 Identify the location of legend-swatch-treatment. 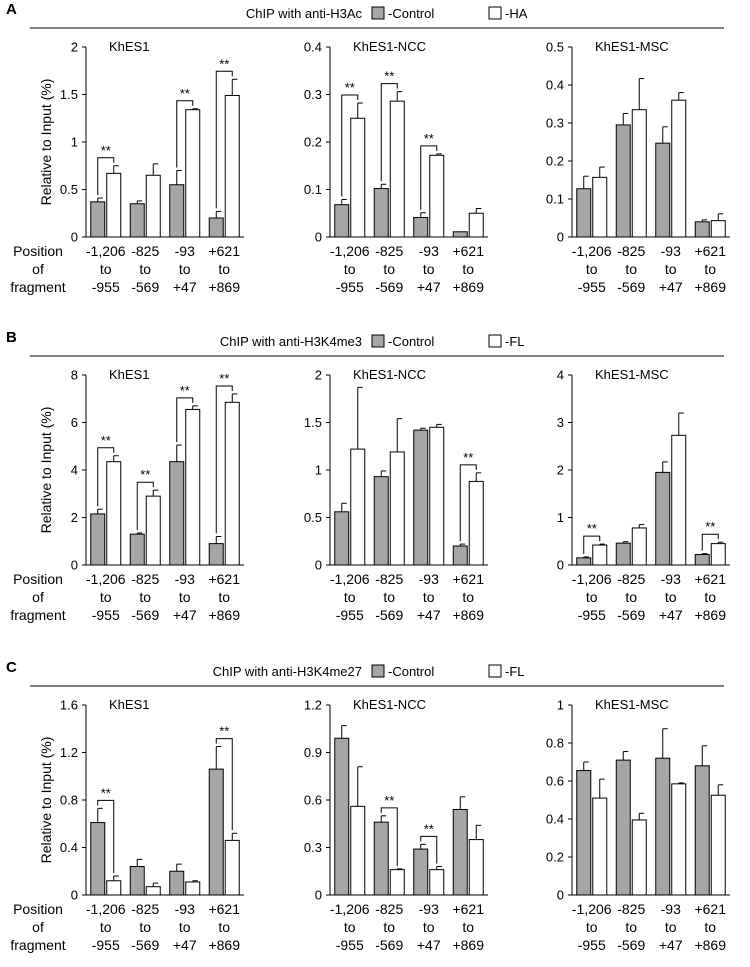
(495, 341).